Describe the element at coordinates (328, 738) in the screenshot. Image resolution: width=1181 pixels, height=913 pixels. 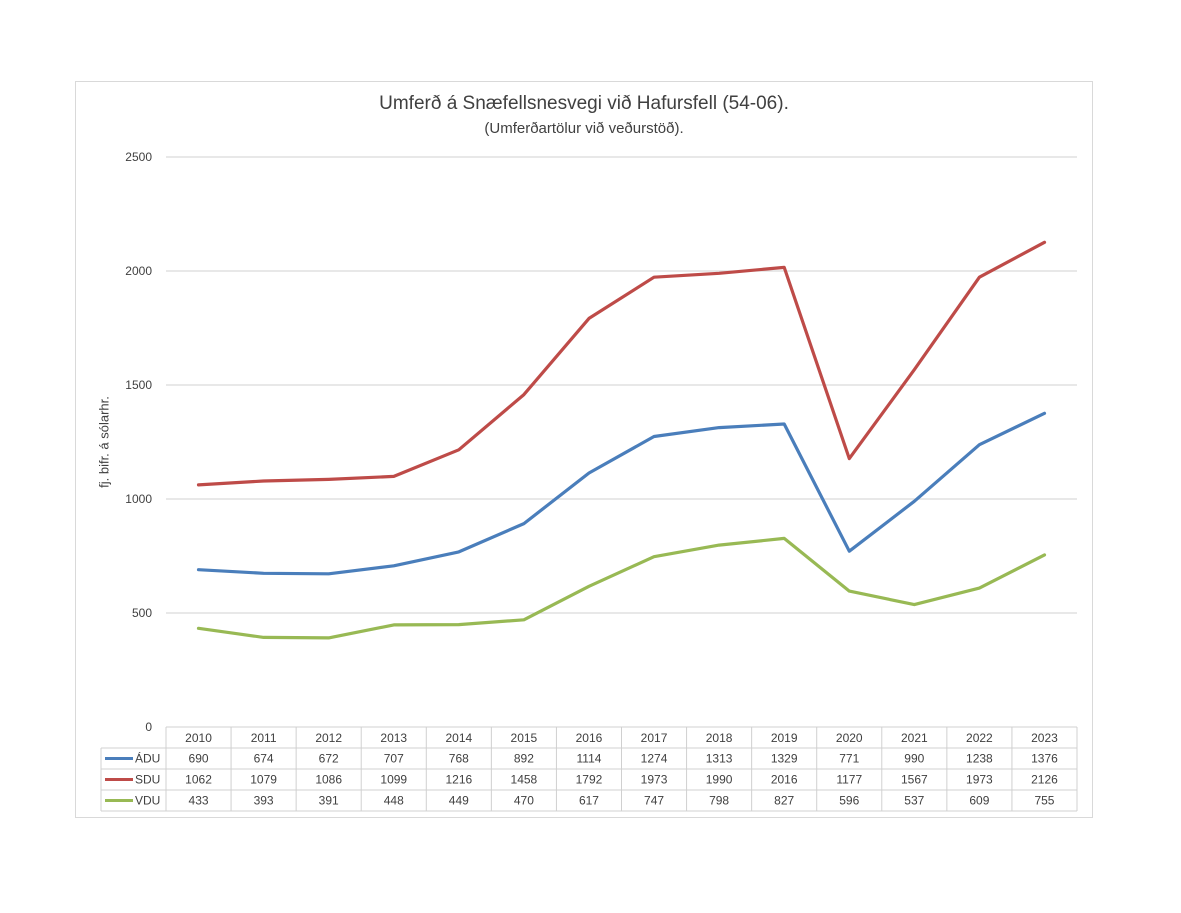
I see `x-tick-label: 2012` at that location.